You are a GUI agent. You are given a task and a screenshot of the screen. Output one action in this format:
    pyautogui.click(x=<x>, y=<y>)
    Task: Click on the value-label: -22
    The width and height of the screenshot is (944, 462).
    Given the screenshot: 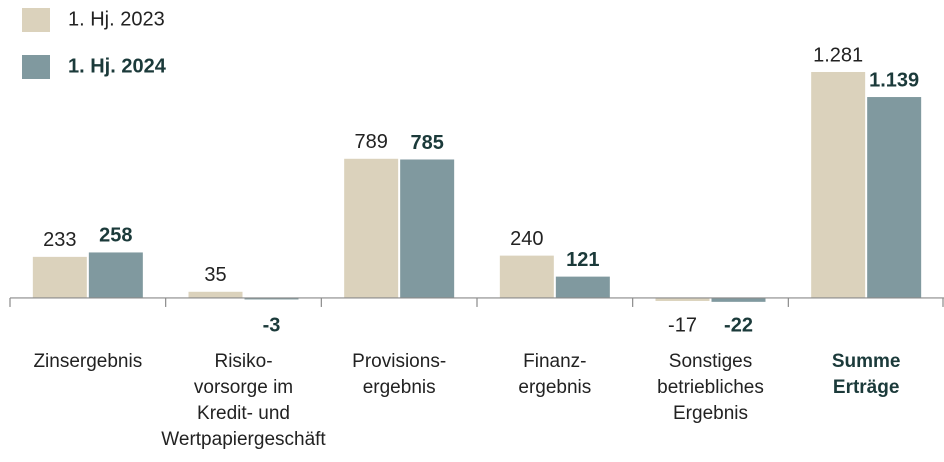 What is the action you would take?
    pyautogui.click(x=738, y=325)
    